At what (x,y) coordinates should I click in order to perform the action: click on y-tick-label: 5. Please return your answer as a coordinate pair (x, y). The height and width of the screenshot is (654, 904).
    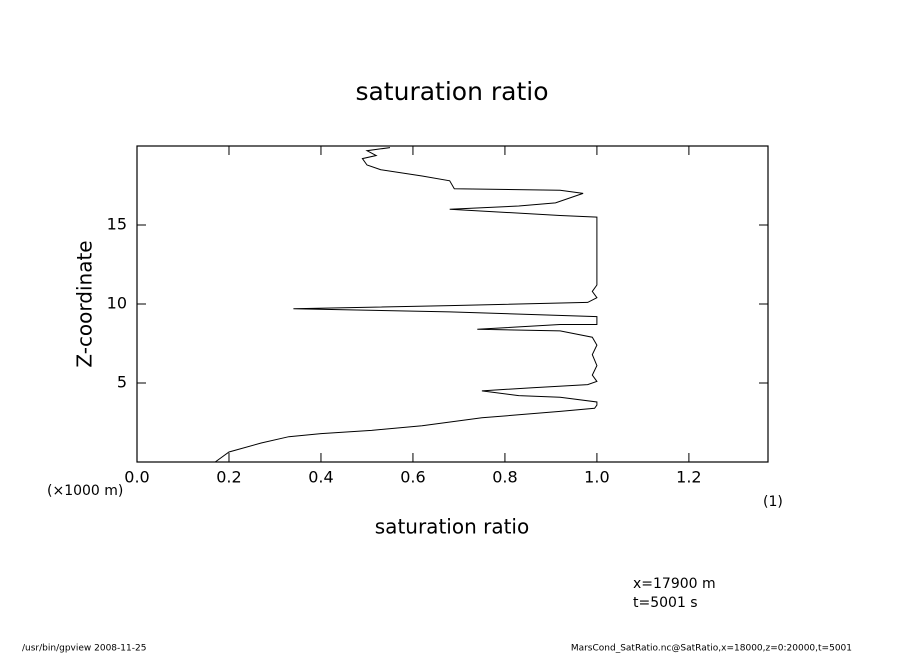
    Looking at the image, I should click on (122, 382).